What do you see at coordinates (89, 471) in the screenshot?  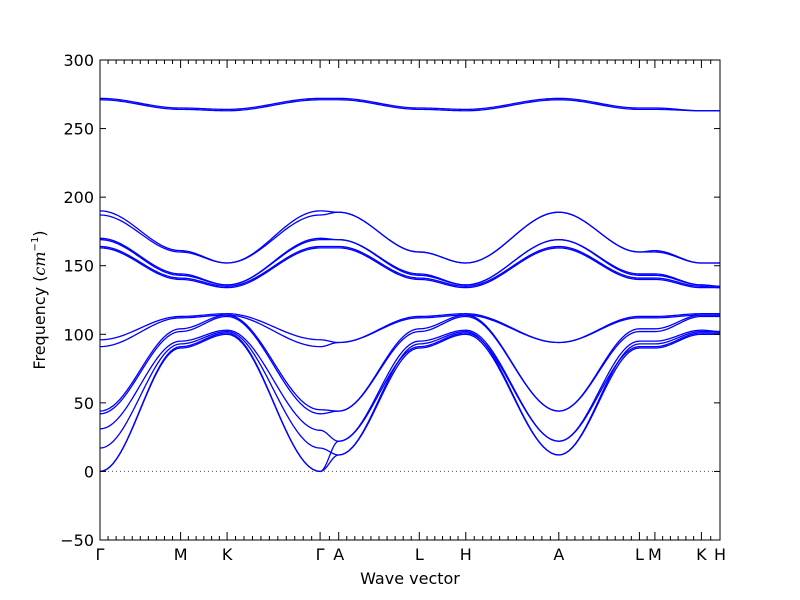 I see `y-tick-label: 0` at bounding box center [89, 471].